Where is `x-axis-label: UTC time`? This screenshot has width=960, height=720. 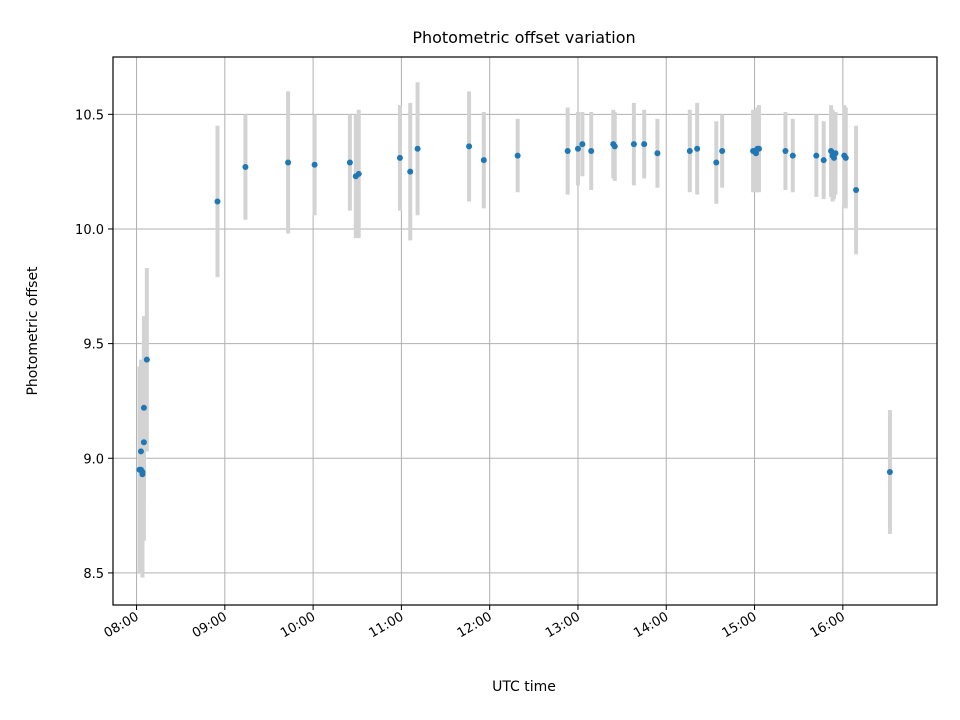 x-axis-label: UTC time is located at coordinates (524, 687).